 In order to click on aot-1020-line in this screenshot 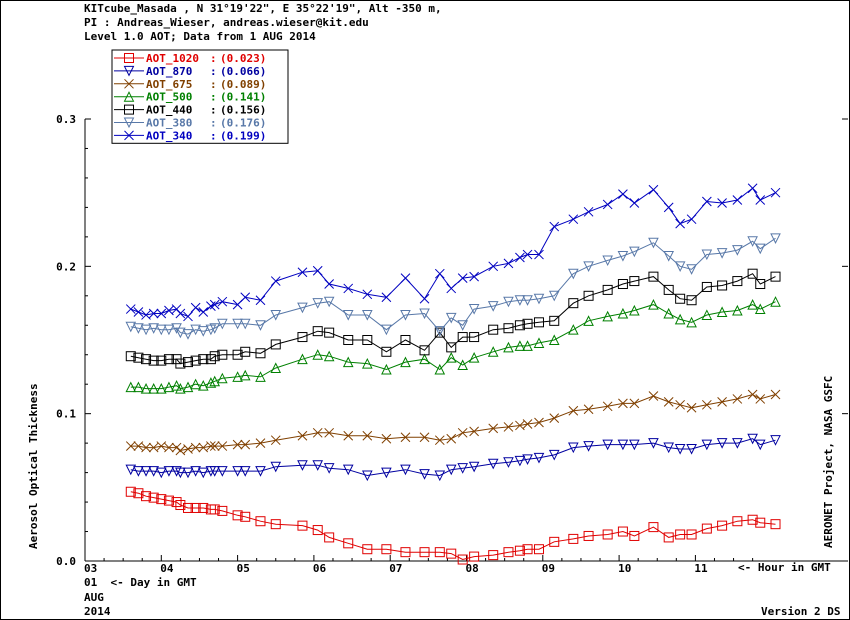, I will do `click(453, 526)`.